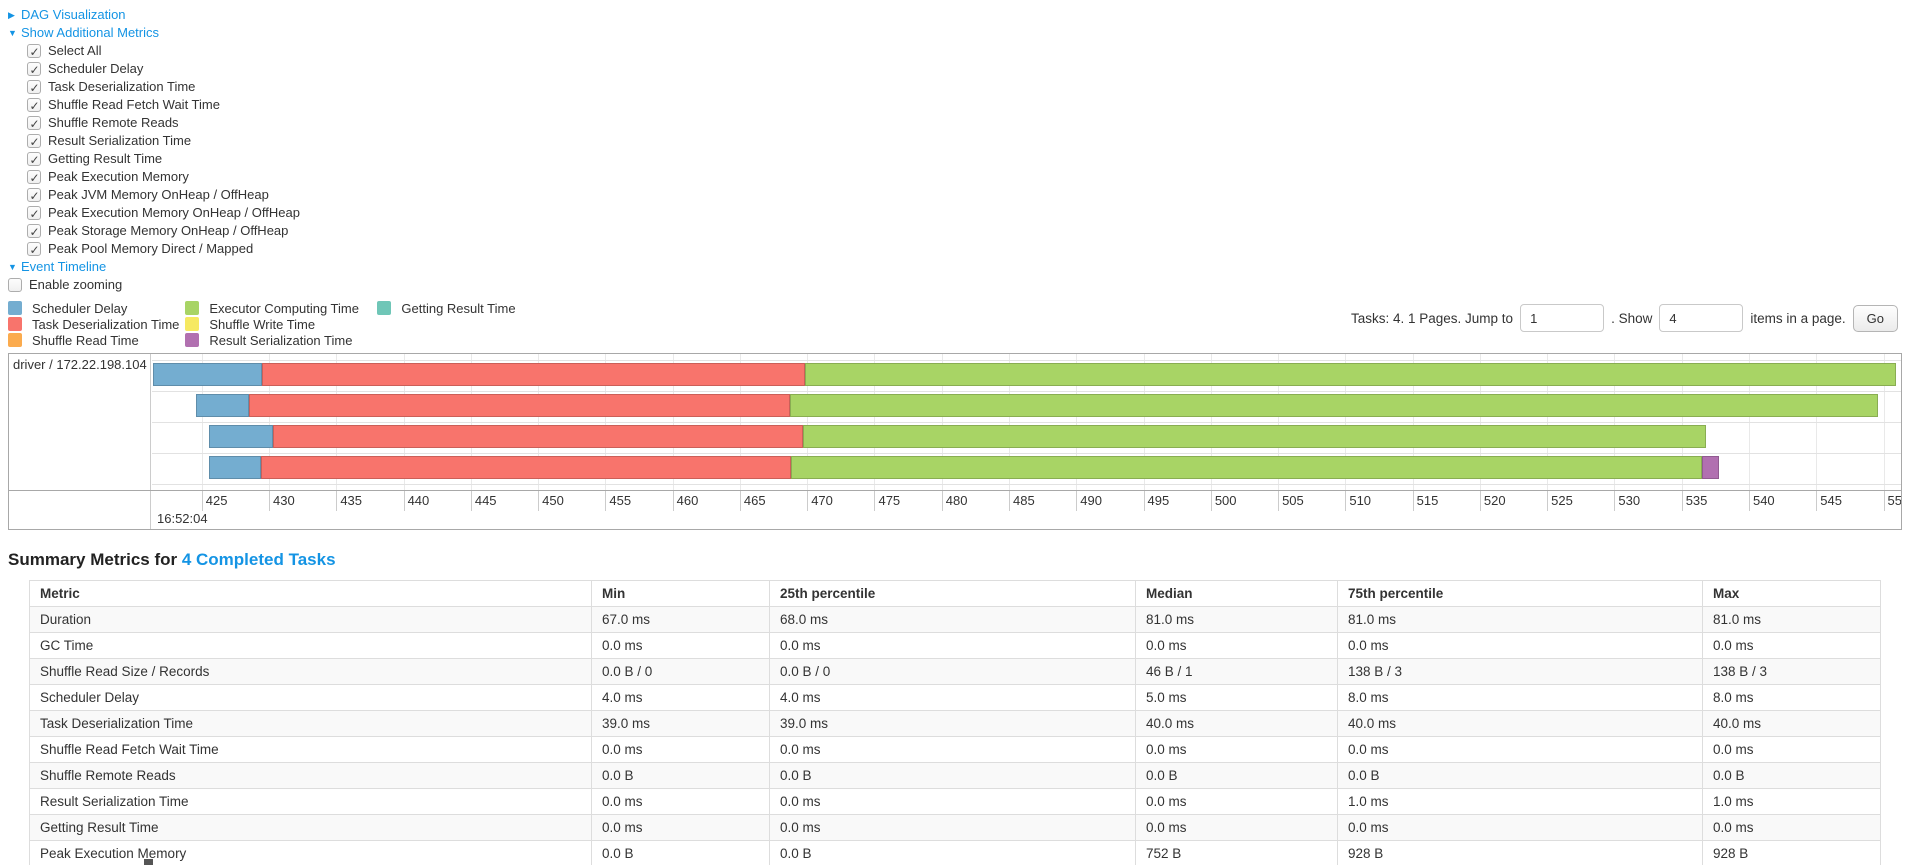 This screenshot has height=865, width=1907. Describe the element at coordinates (469, 309) in the screenshot. I see `legend-item: Getting Result Time` at that location.